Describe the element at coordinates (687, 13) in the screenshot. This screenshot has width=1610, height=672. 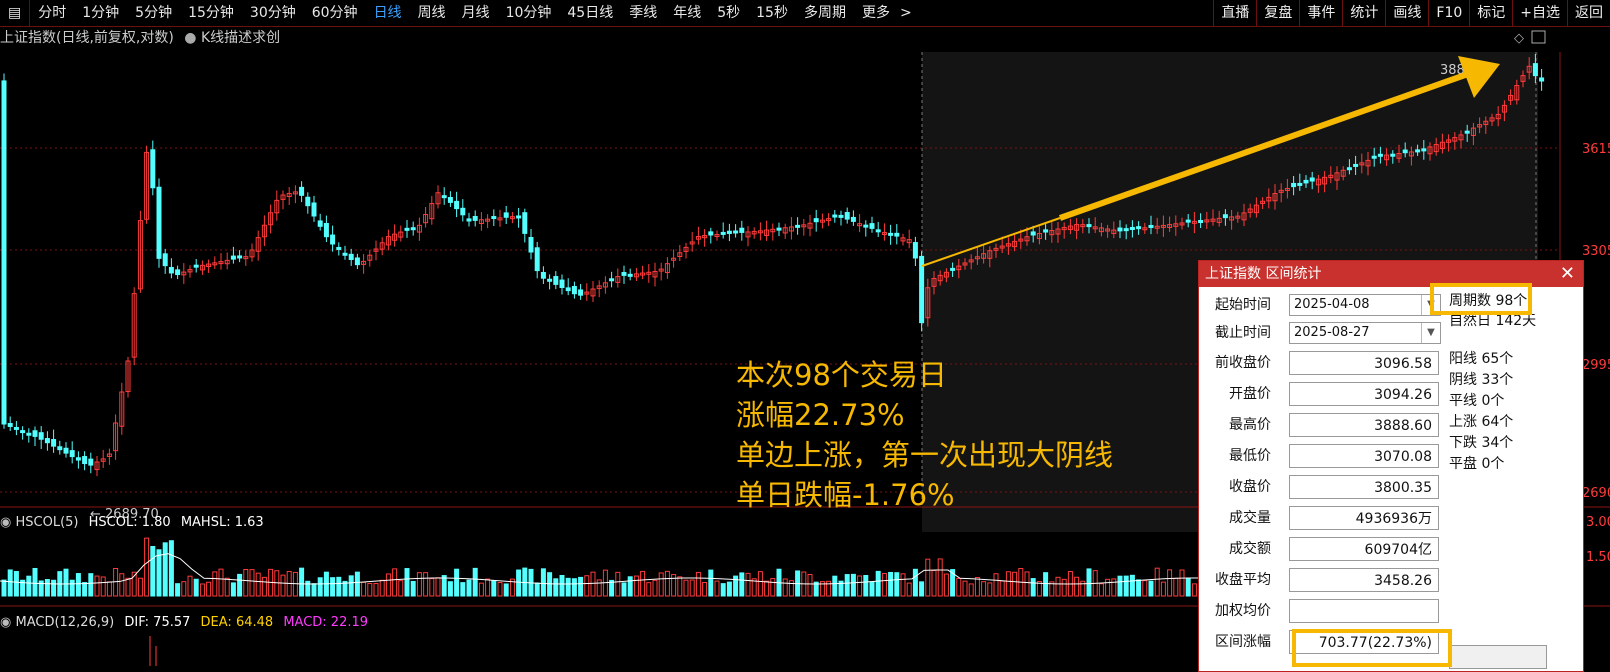
I see `period-tab: 年线` at that location.